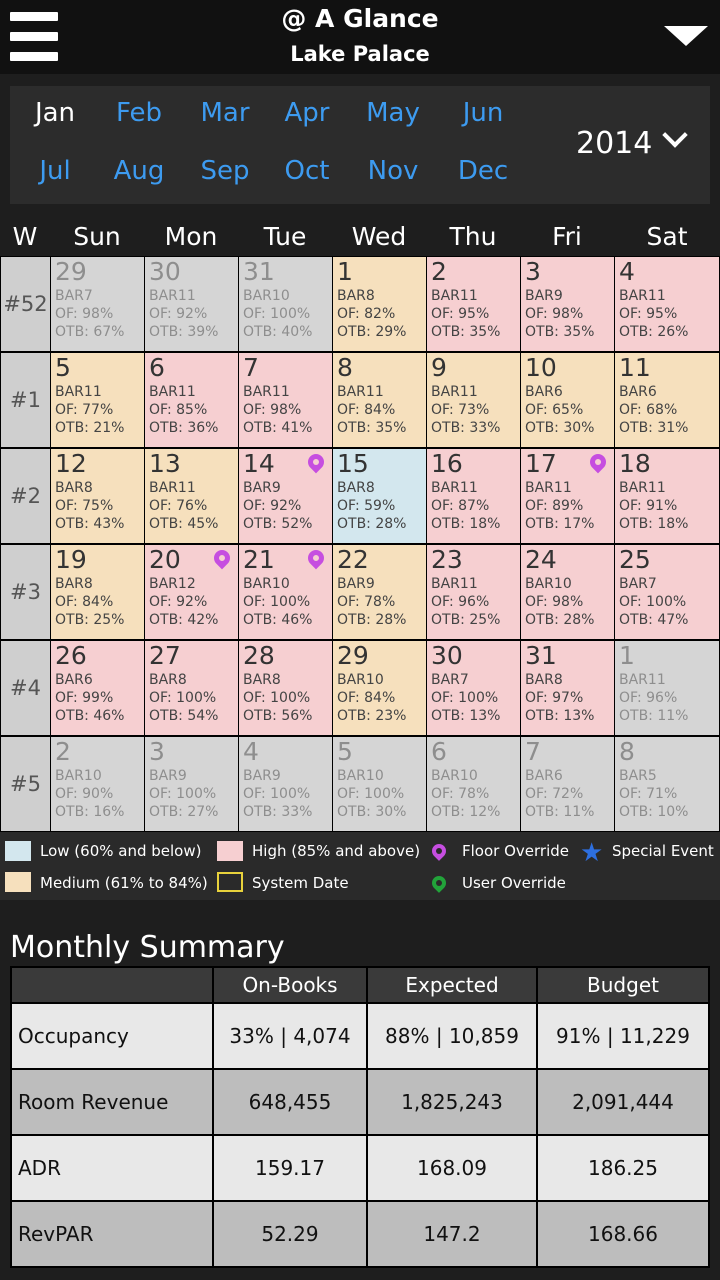 This screenshot has width=720, height=1280. What do you see at coordinates (393, 113) in the screenshot?
I see `month-may: May` at bounding box center [393, 113].